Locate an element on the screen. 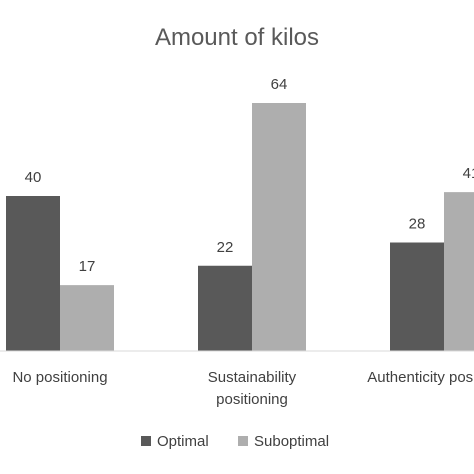  data-label-optimal-3: 28 is located at coordinates (417, 224).